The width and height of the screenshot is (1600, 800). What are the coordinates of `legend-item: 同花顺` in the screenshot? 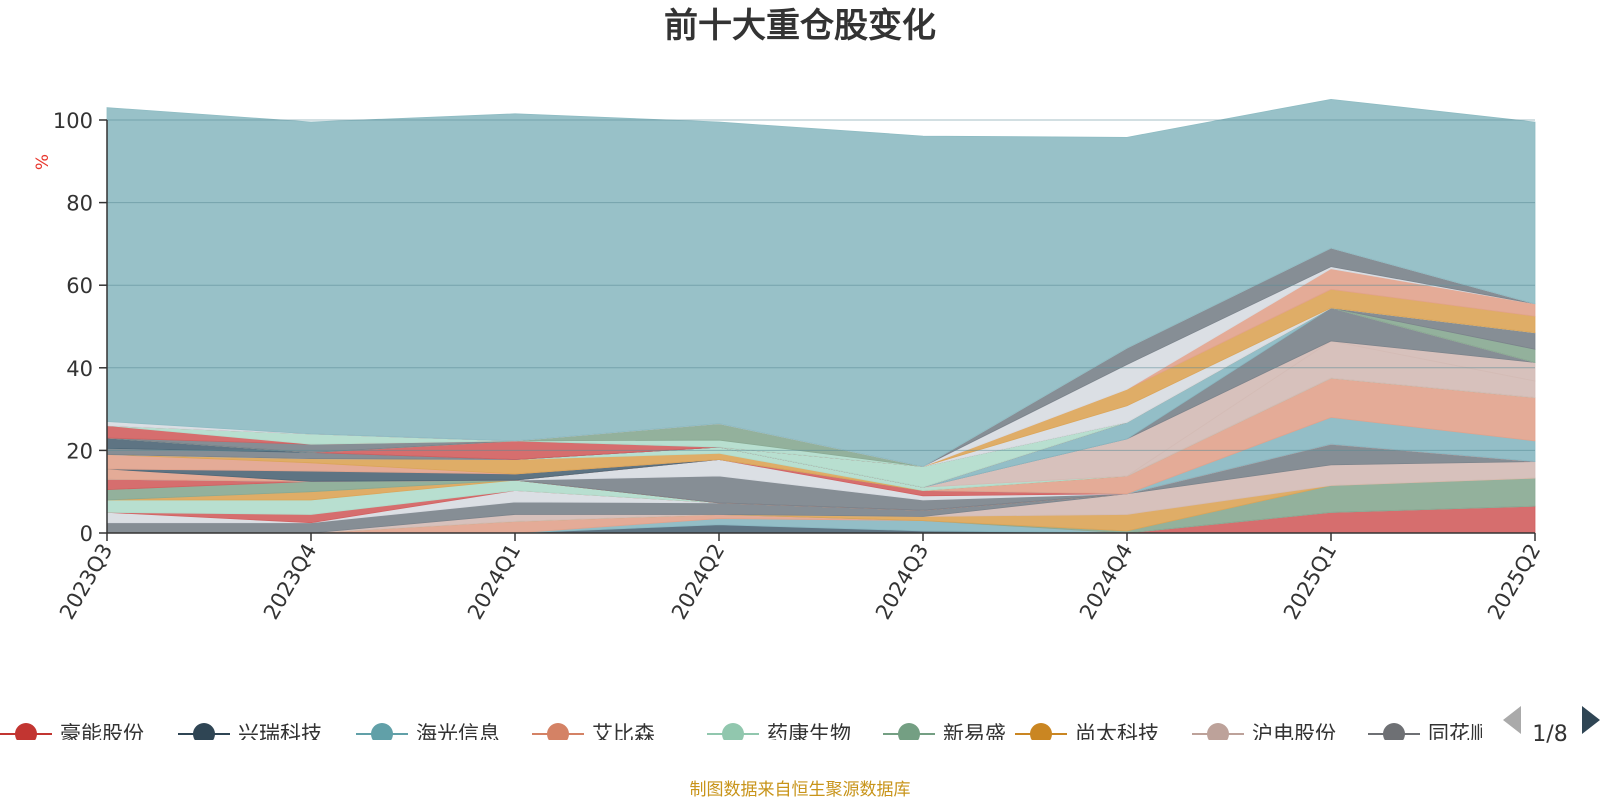 It's located at (1429, 734).